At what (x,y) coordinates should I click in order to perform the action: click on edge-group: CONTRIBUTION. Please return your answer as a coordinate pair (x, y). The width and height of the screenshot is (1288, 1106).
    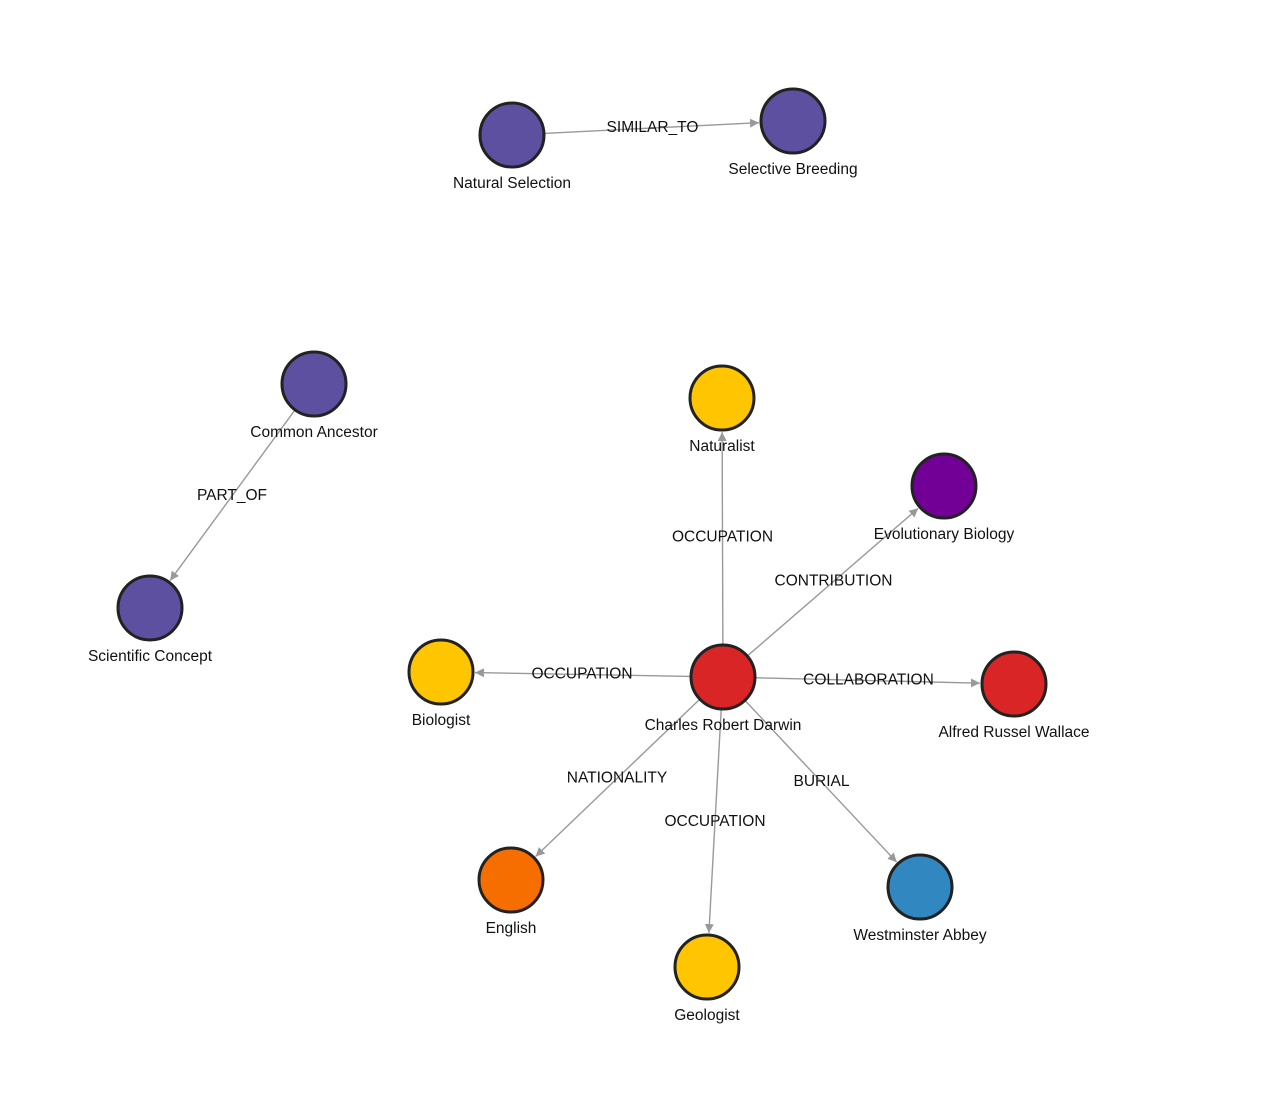
    Looking at the image, I should click on (832, 582).